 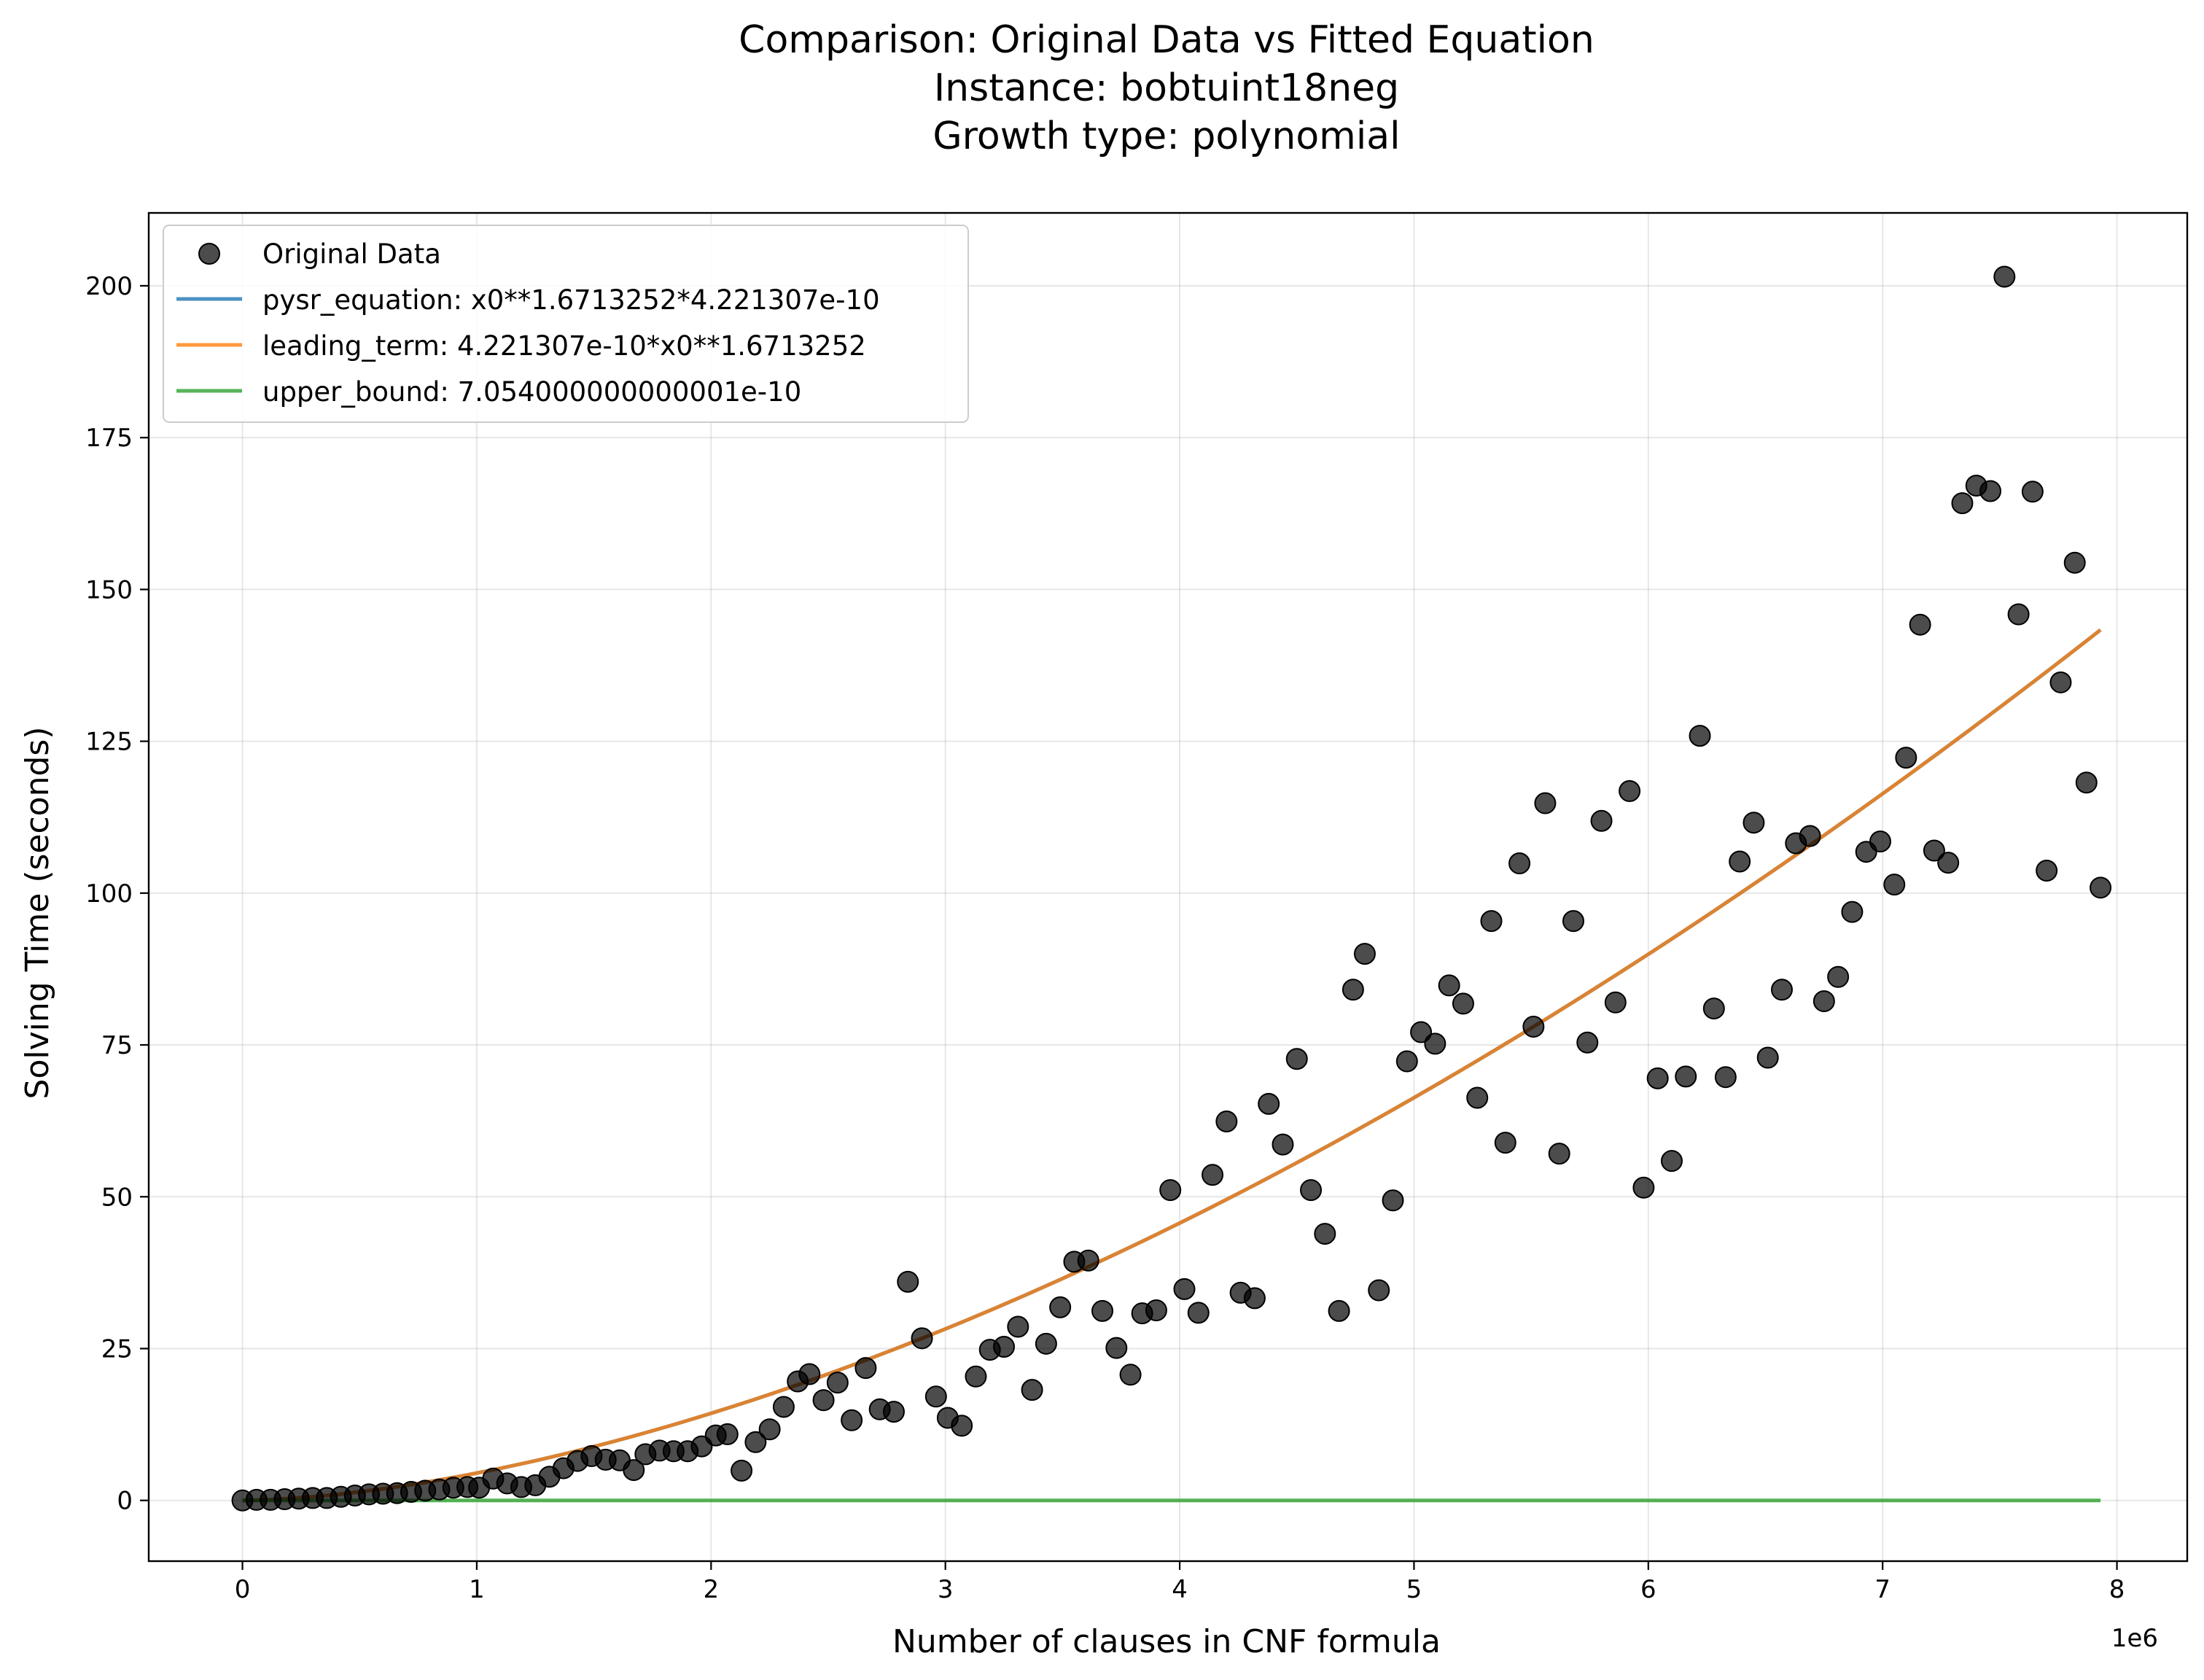 What do you see at coordinates (1882, 1589) in the screenshot?
I see `x-tick-label: 7` at bounding box center [1882, 1589].